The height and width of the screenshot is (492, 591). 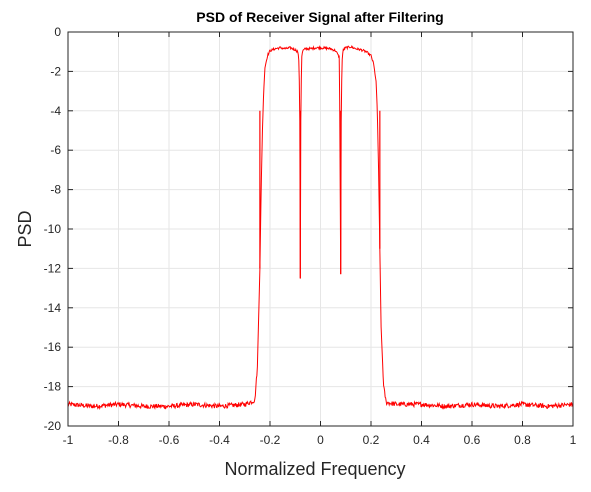 I want to click on x-axis-label: Normalized Frequency, so click(x=314, y=469).